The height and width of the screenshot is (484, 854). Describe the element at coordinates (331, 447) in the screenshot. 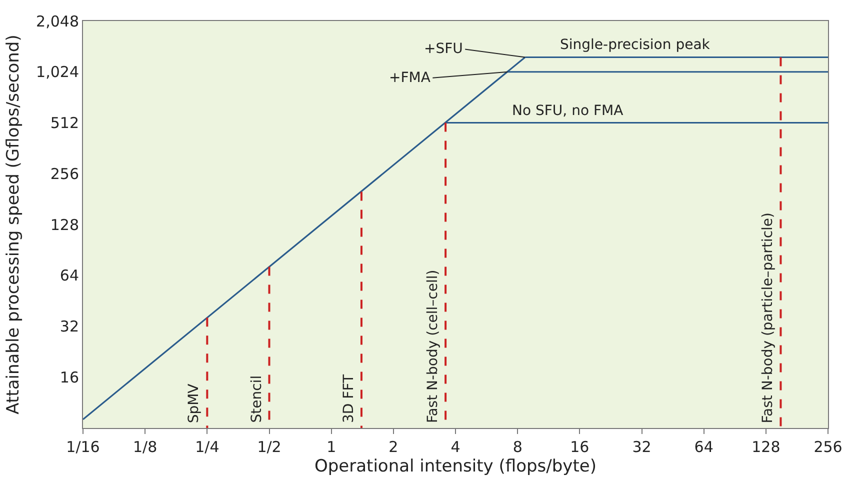

I see `x-tick-label: 1` at that location.